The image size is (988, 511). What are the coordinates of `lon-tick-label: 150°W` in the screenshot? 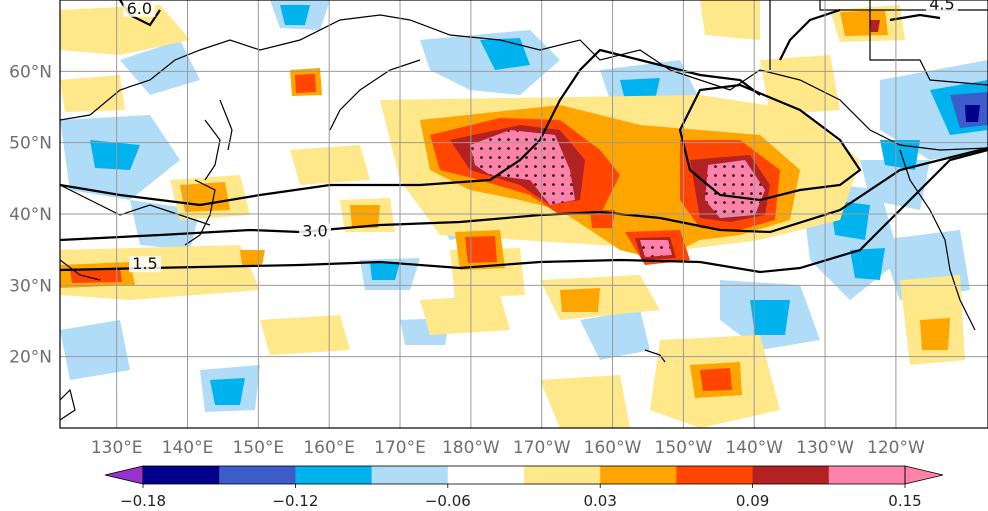 It's located at (684, 448).